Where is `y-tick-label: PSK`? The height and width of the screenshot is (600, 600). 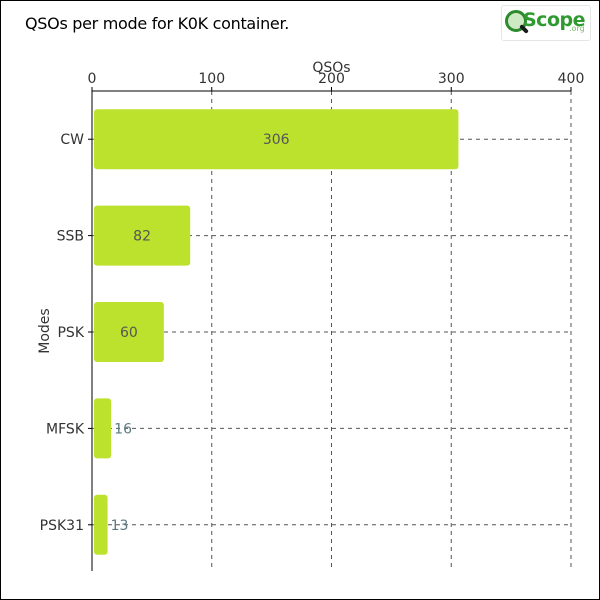 y-tick-label: PSK is located at coordinates (70, 333).